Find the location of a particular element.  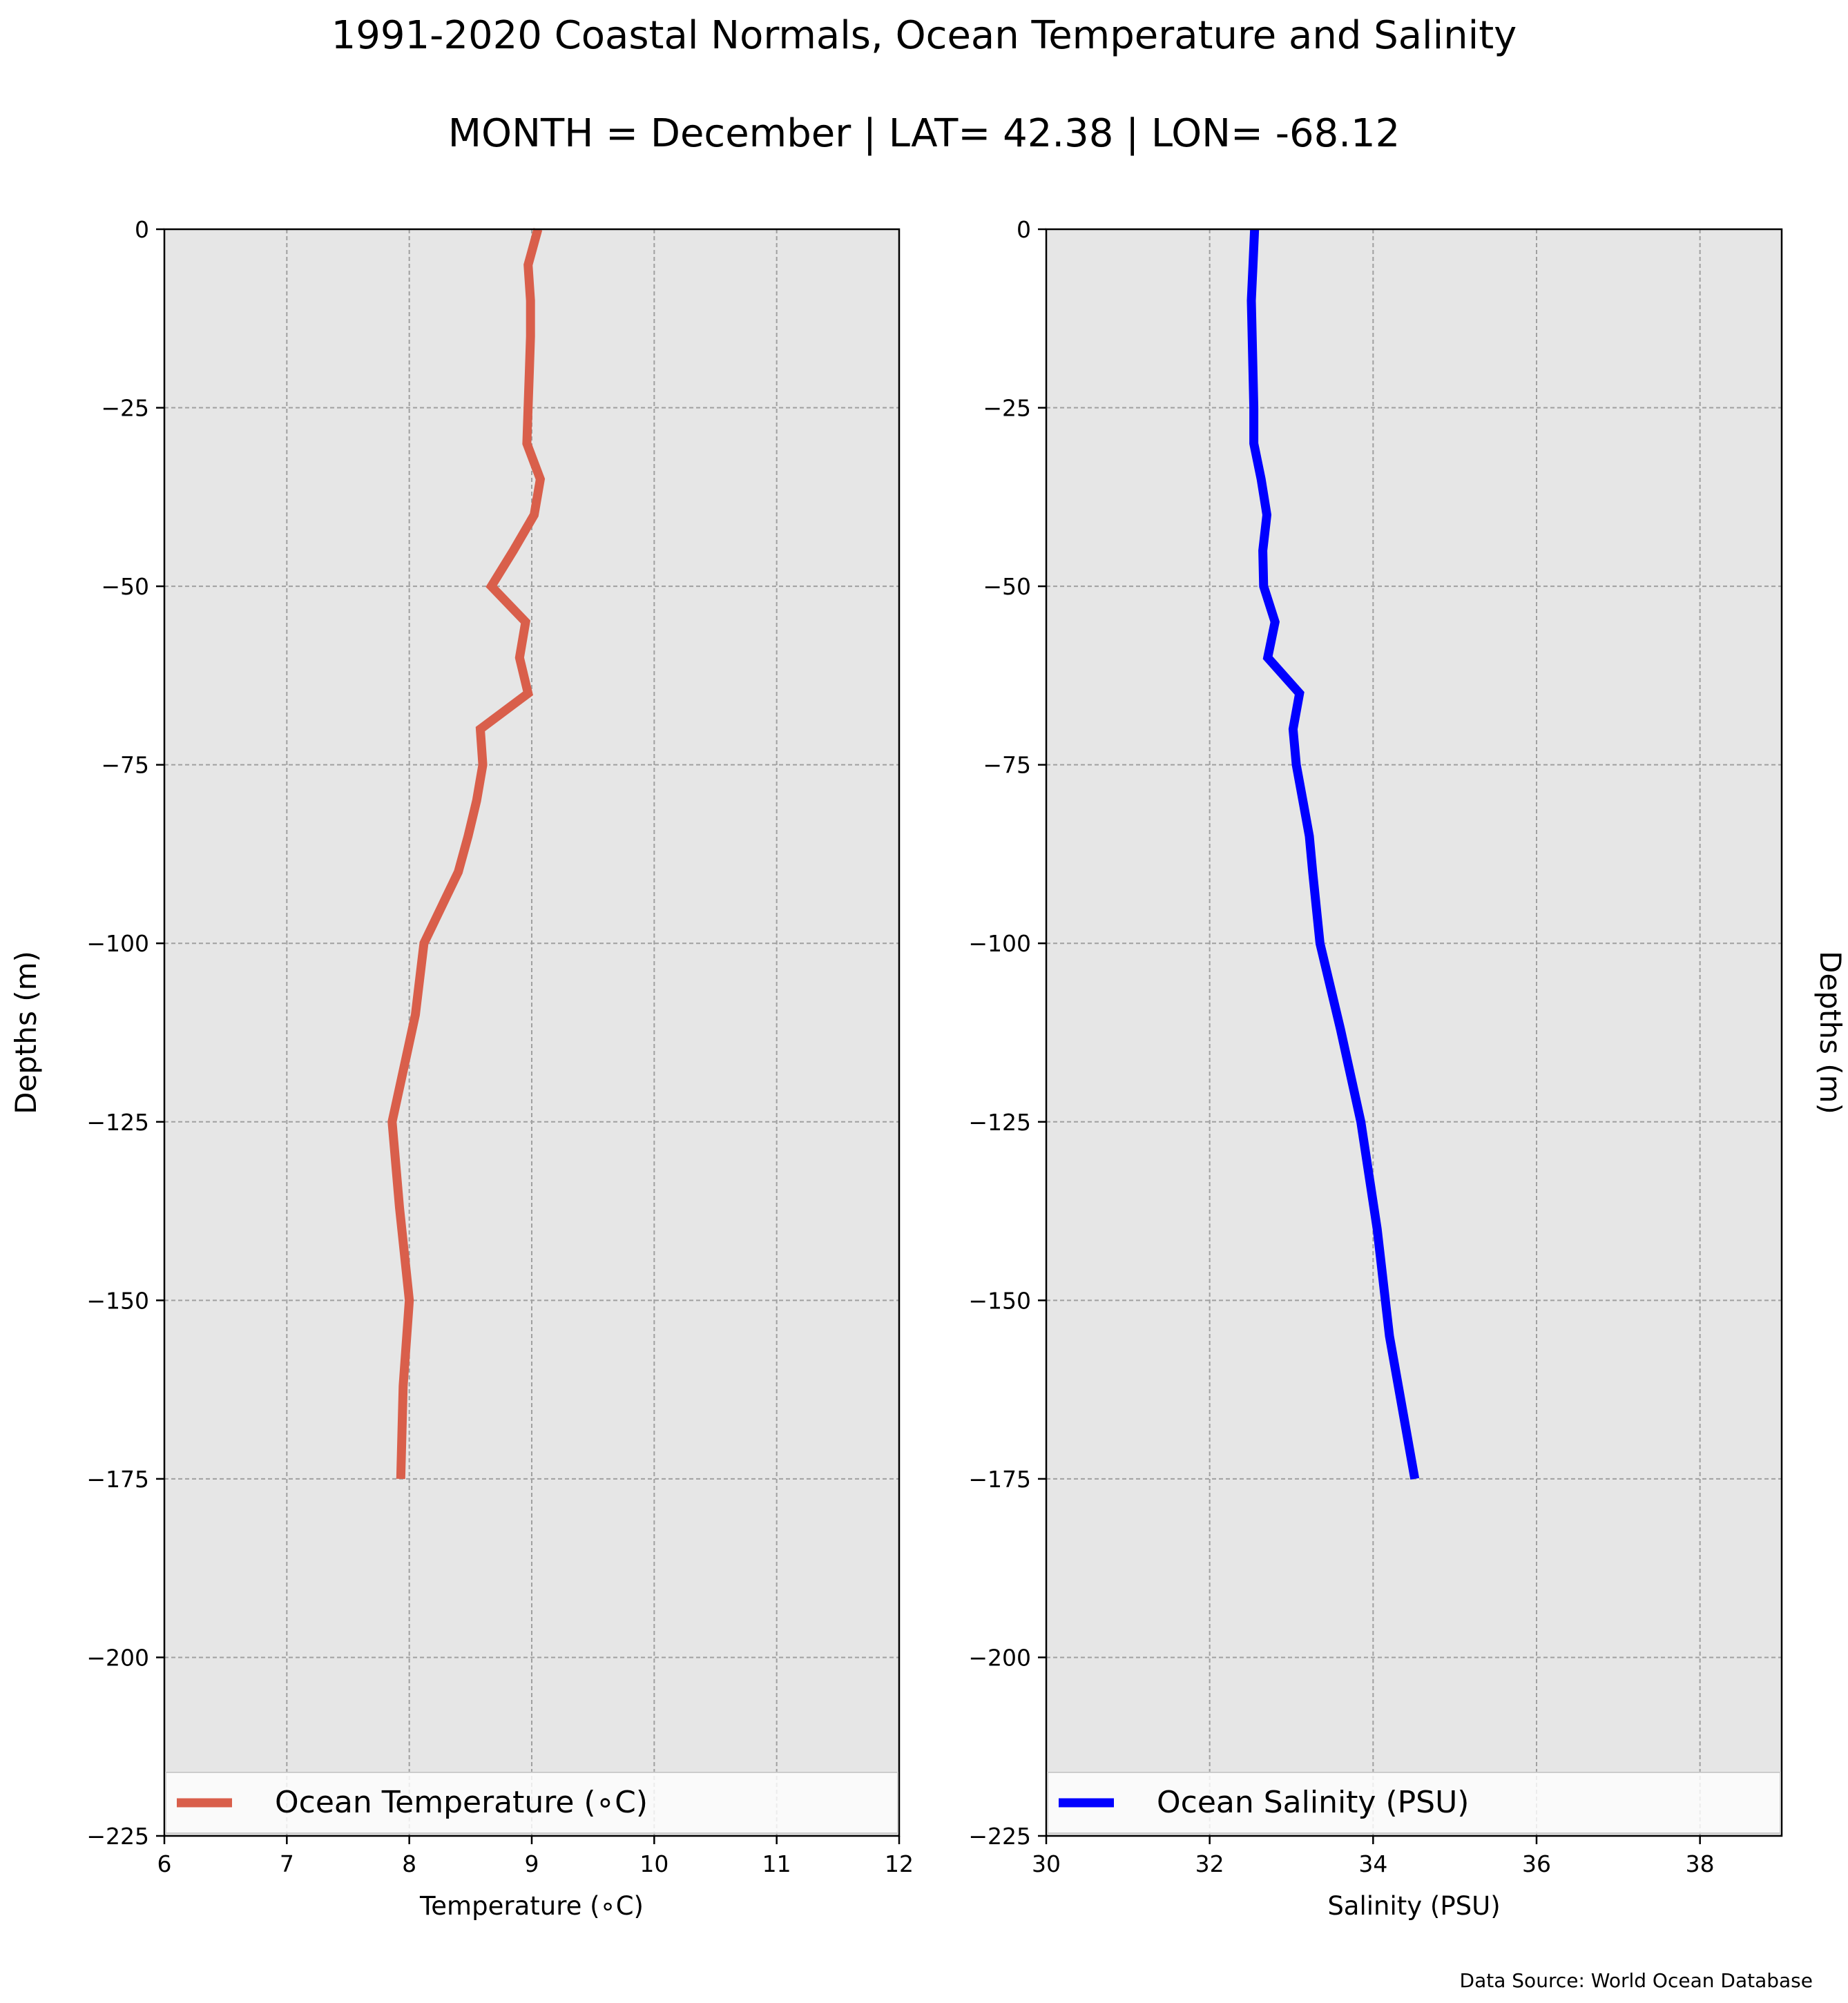

salinity-profile-line is located at coordinates (1333, 854).